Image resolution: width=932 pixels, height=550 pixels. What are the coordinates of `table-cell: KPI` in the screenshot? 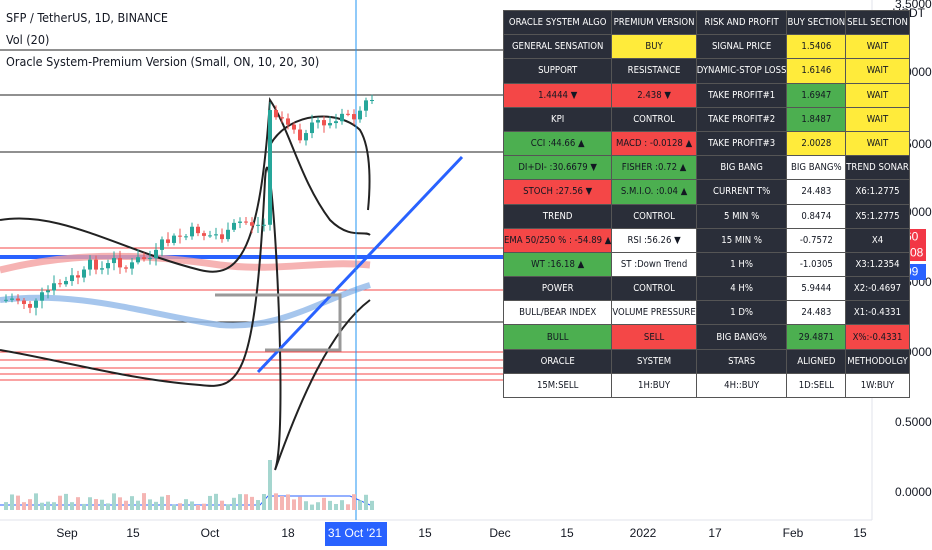 It's located at (557, 119).